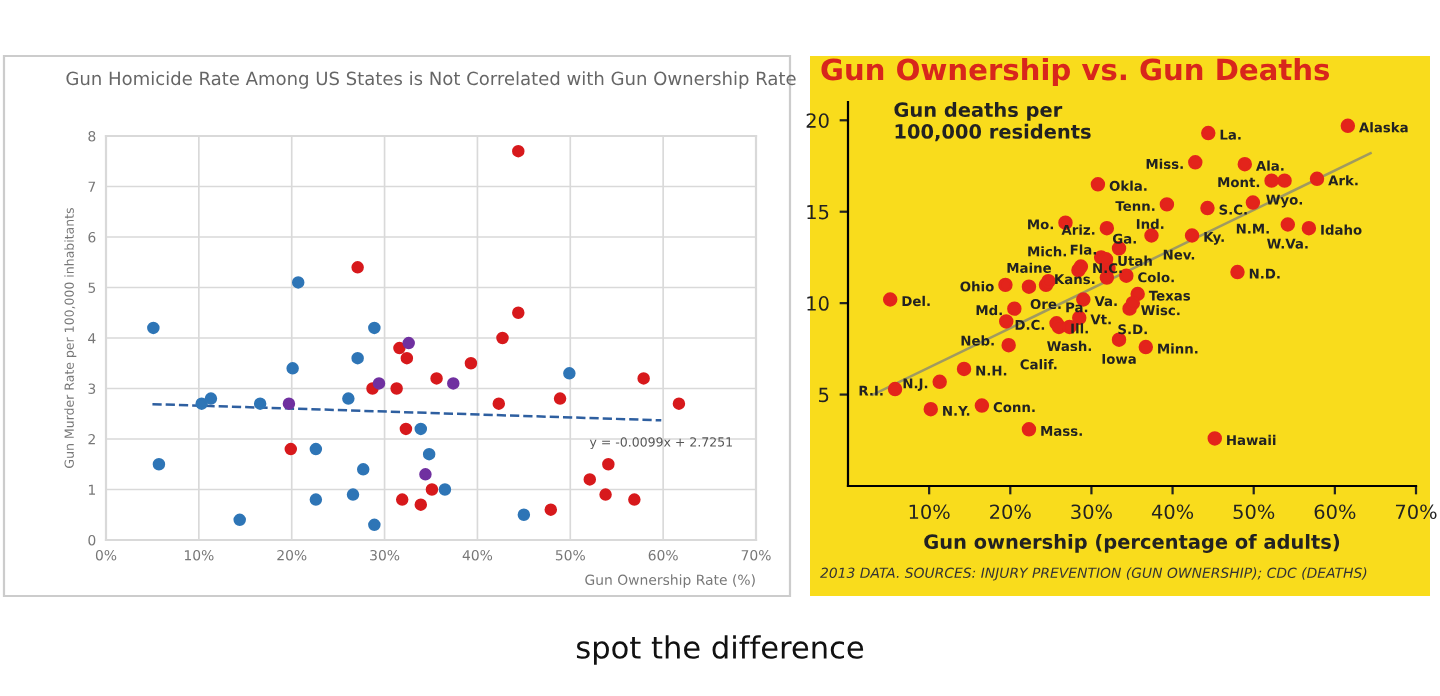  I want to click on x-tick-label: 20%, so click(1010, 512).